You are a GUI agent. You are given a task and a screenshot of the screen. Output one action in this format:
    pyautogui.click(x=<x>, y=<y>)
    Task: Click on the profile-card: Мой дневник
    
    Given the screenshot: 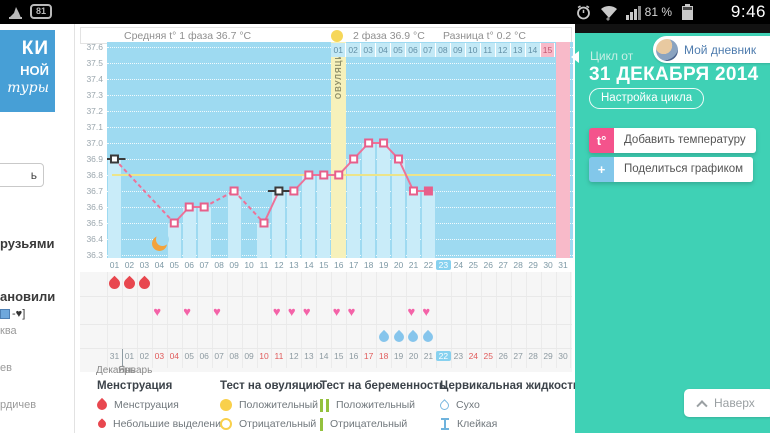 What is the action you would take?
    pyautogui.click(x=711, y=49)
    